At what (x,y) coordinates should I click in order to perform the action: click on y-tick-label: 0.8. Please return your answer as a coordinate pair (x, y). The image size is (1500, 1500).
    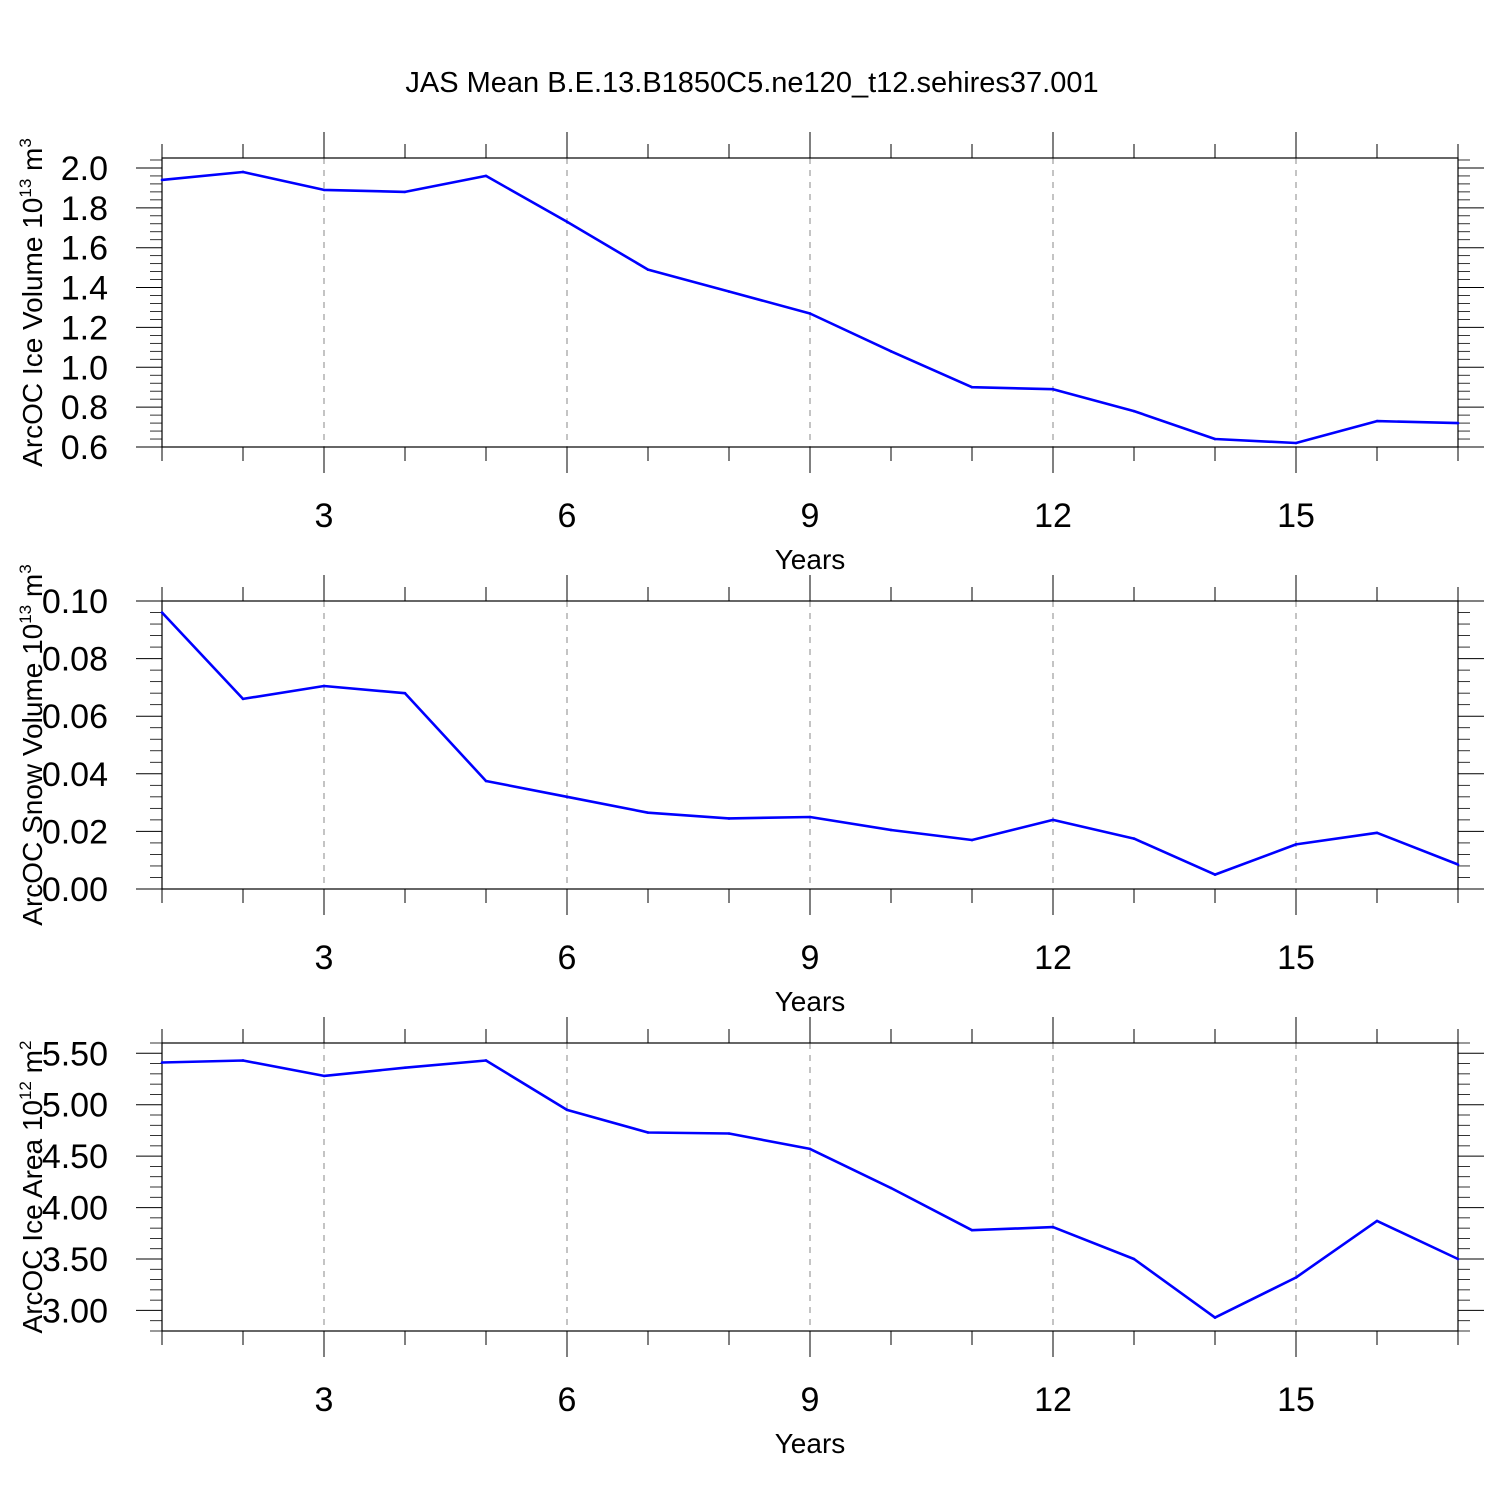
    Looking at the image, I should click on (84, 408).